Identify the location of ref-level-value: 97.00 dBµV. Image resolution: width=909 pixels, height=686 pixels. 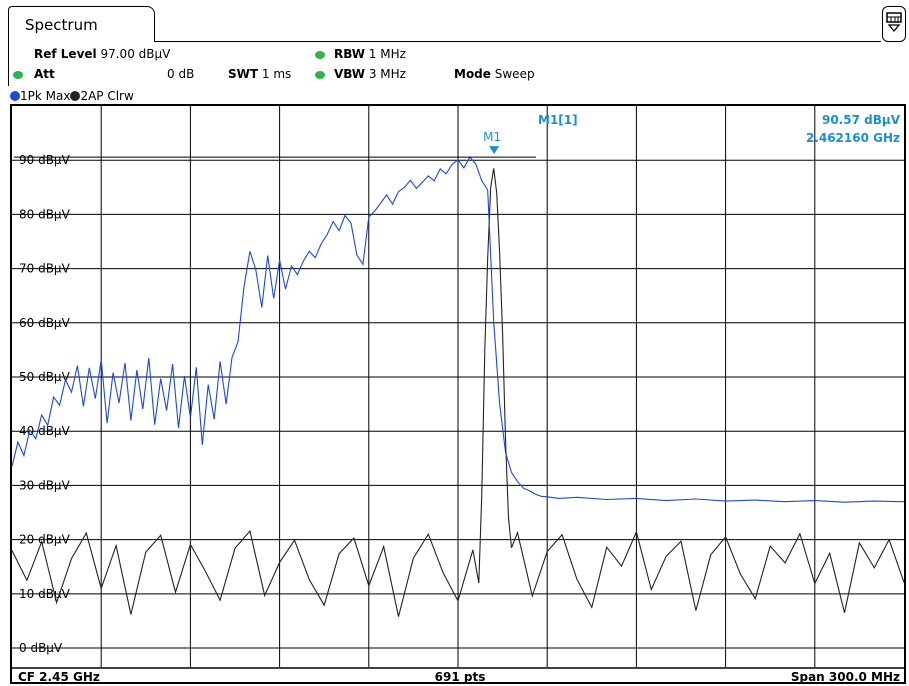
(135, 54).